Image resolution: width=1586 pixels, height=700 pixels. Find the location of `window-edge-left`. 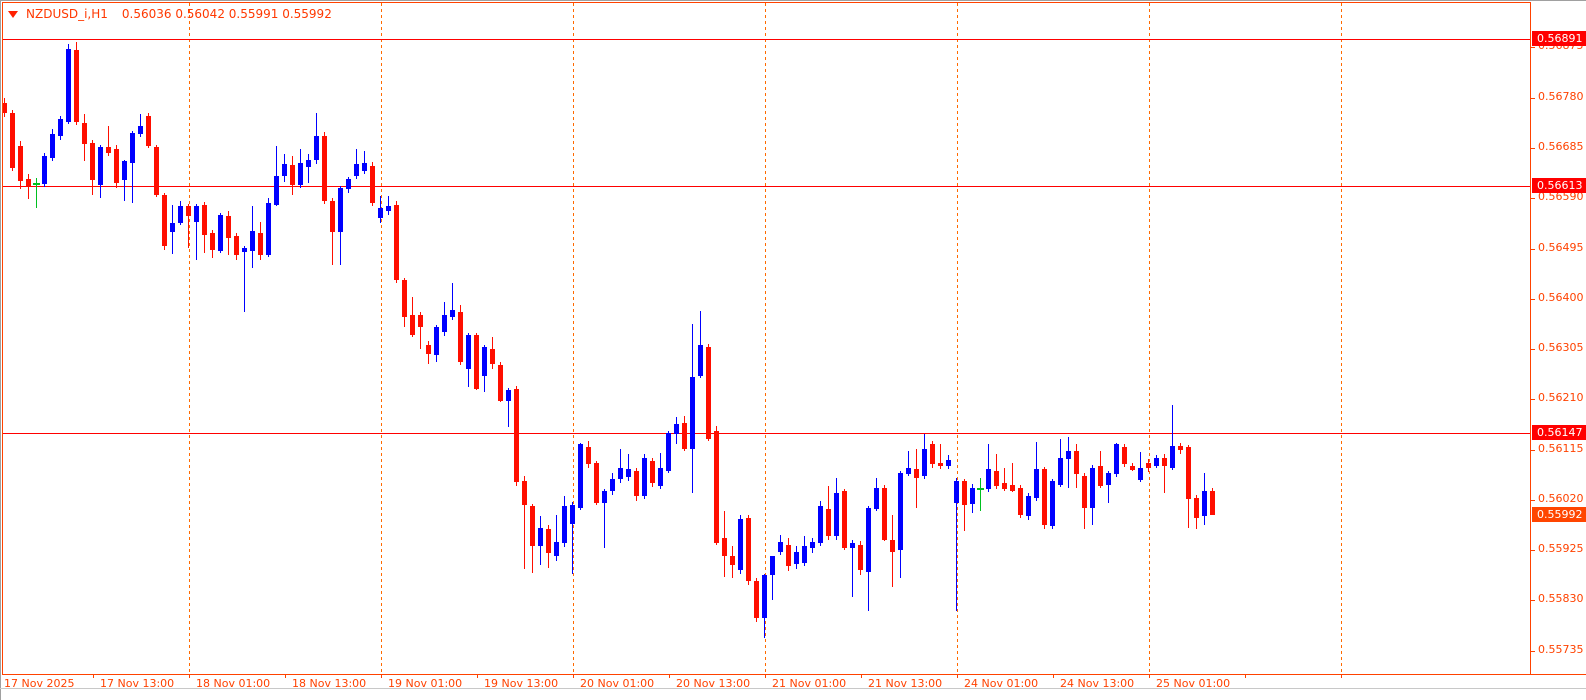

window-edge-left is located at coordinates (0, 350).